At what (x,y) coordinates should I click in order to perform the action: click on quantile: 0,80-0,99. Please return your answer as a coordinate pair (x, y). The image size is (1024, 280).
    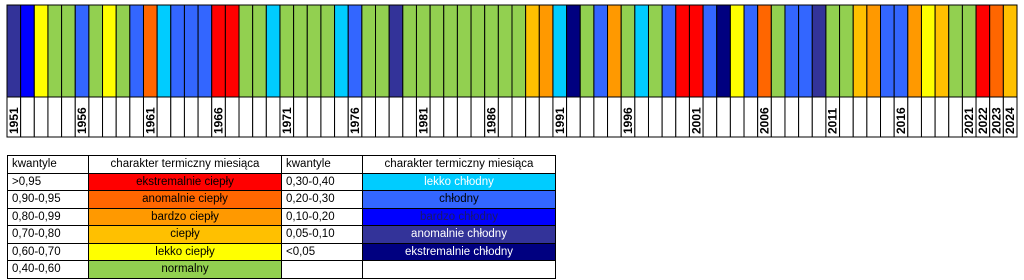
    Looking at the image, I should click on (48, 216).